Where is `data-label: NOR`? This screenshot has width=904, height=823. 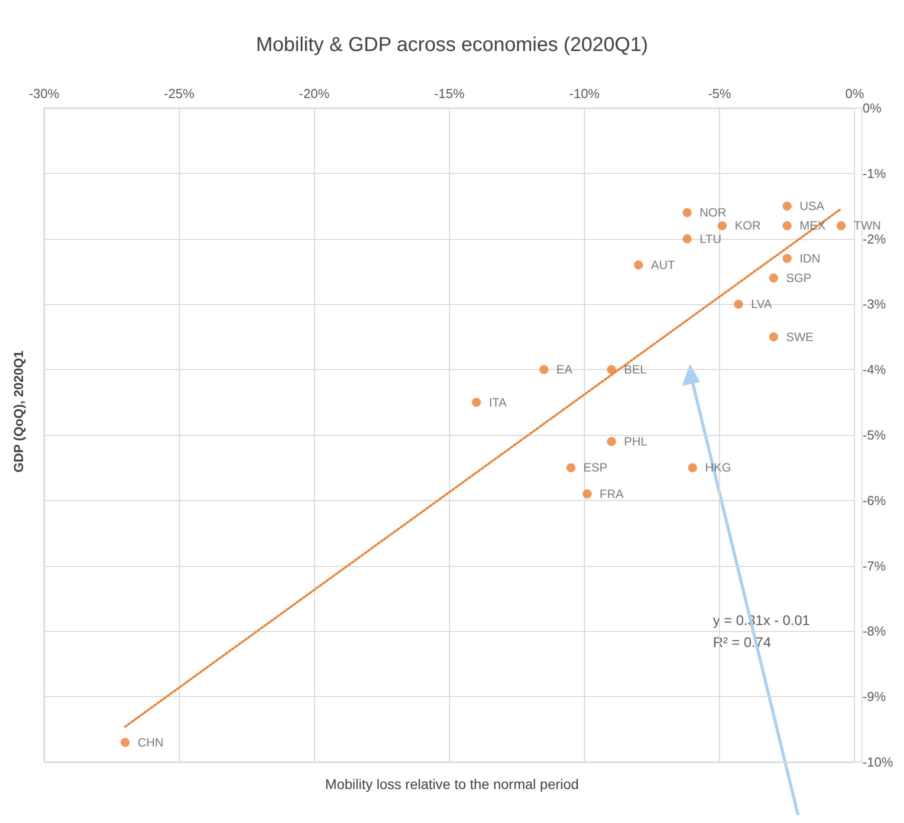
data-label: NOR is located at coordinates (713, 213).